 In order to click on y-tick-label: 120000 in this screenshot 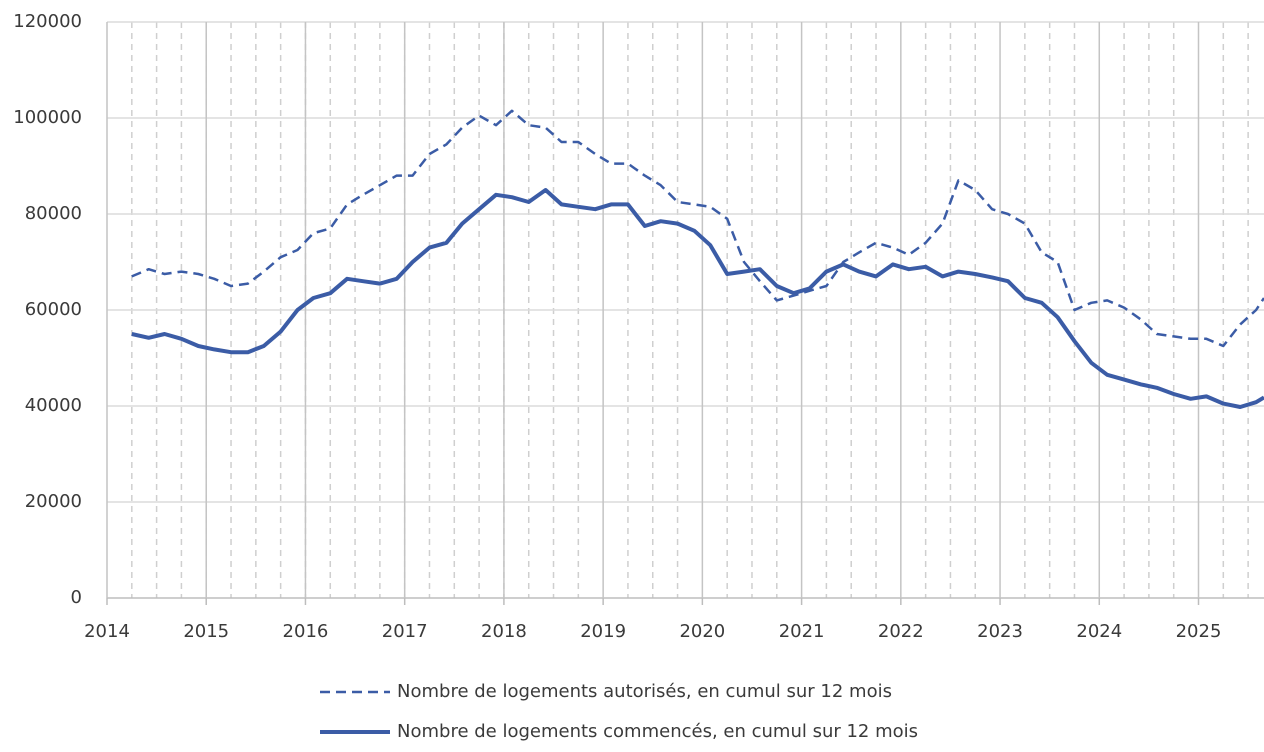, I will do `click(47, 21)`.